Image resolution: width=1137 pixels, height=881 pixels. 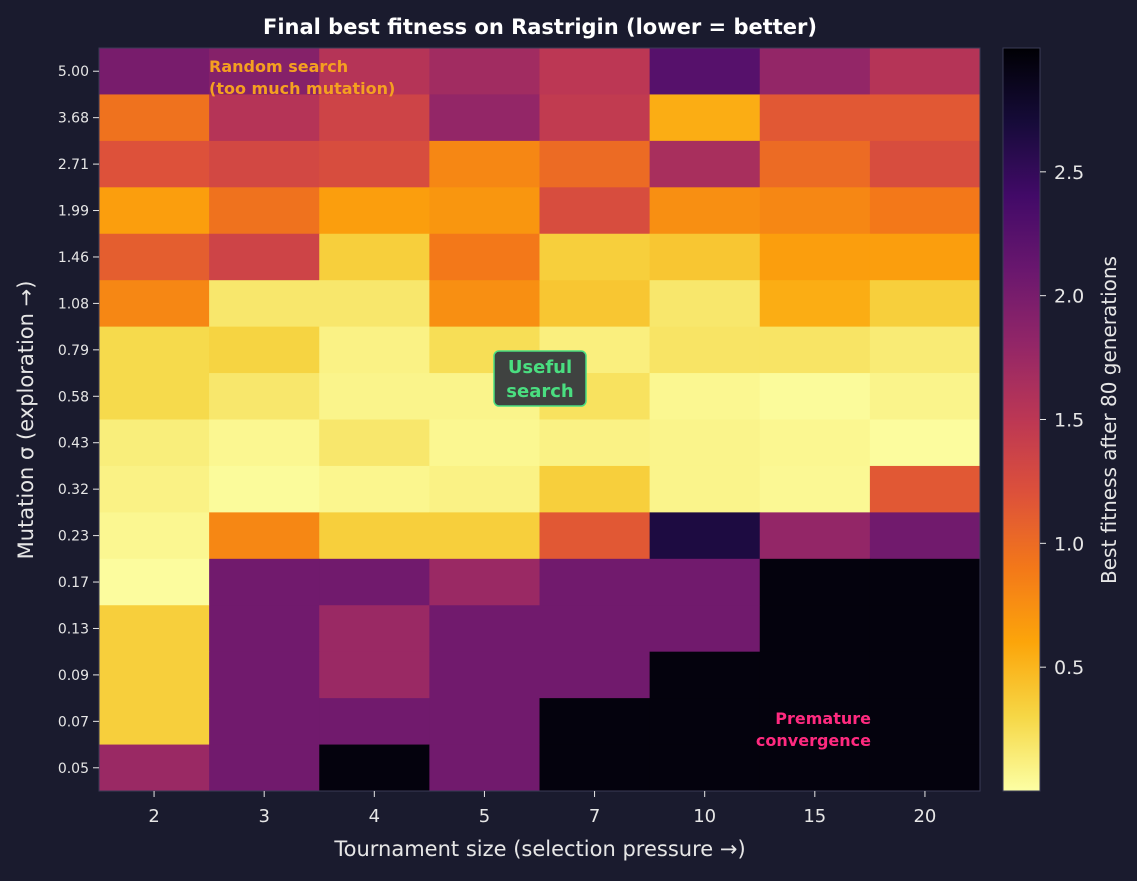 I want to click on annotation-useful-search-box, so click(x=540, y=378).